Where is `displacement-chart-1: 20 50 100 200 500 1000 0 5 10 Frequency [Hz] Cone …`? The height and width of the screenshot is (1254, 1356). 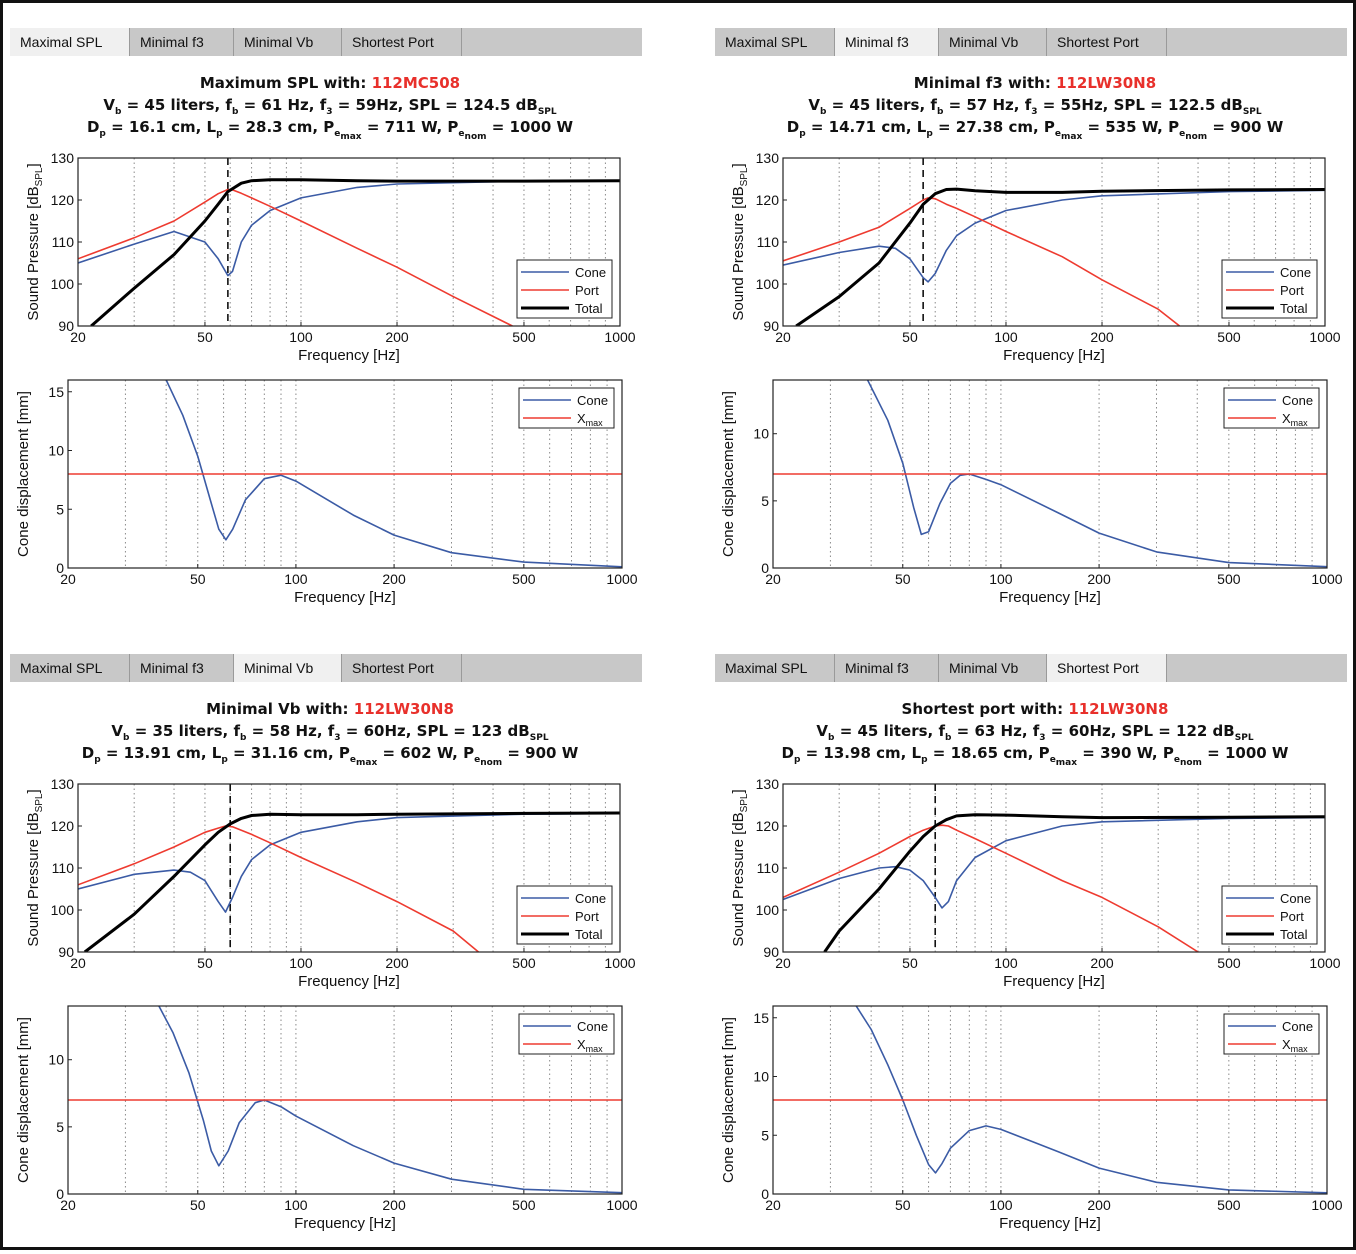 displacement-chart-1: 20 50 100 200 500 1000 0 5 10 Frequency [Hz] Cone … is located at coordinates (1031, 492).